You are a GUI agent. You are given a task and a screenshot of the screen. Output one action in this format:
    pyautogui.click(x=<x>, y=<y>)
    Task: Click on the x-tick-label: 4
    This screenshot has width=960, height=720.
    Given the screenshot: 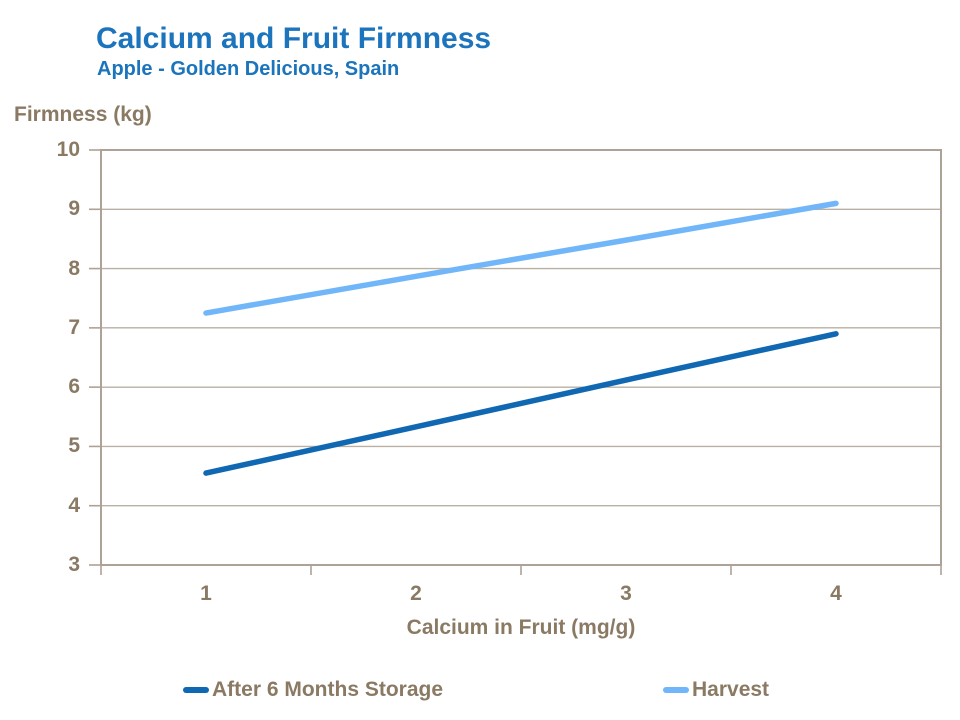 What is the action you would take?
    pyautogui.click(x=836, y=593)
    